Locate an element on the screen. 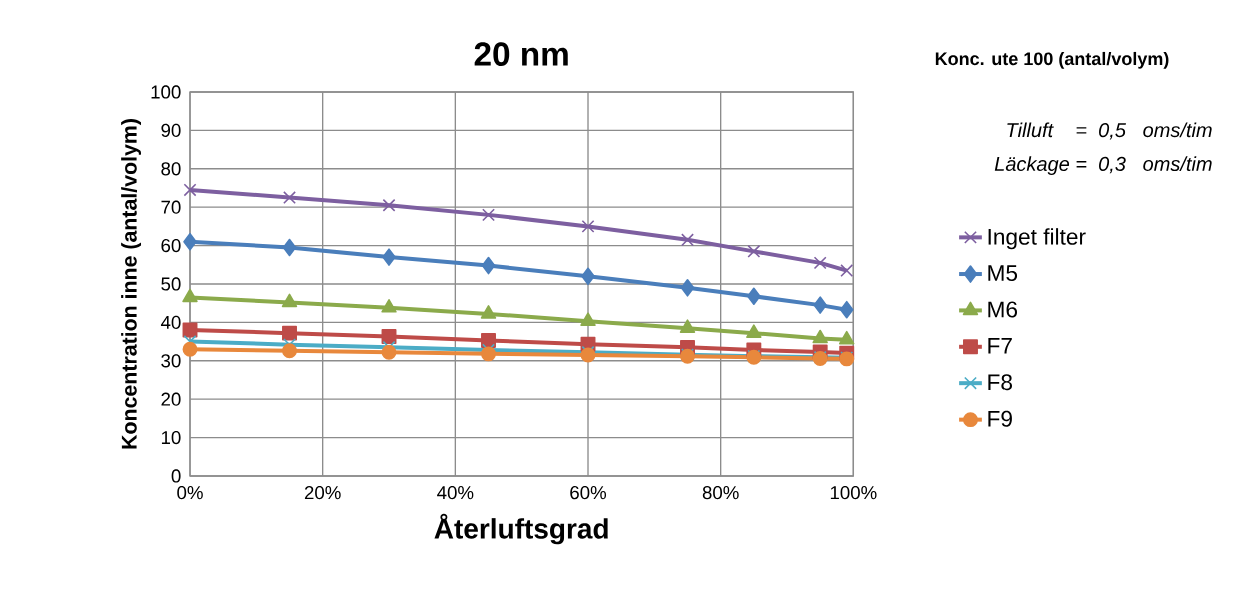  x-tick-label: 20% is located at coordinates (322, 493).